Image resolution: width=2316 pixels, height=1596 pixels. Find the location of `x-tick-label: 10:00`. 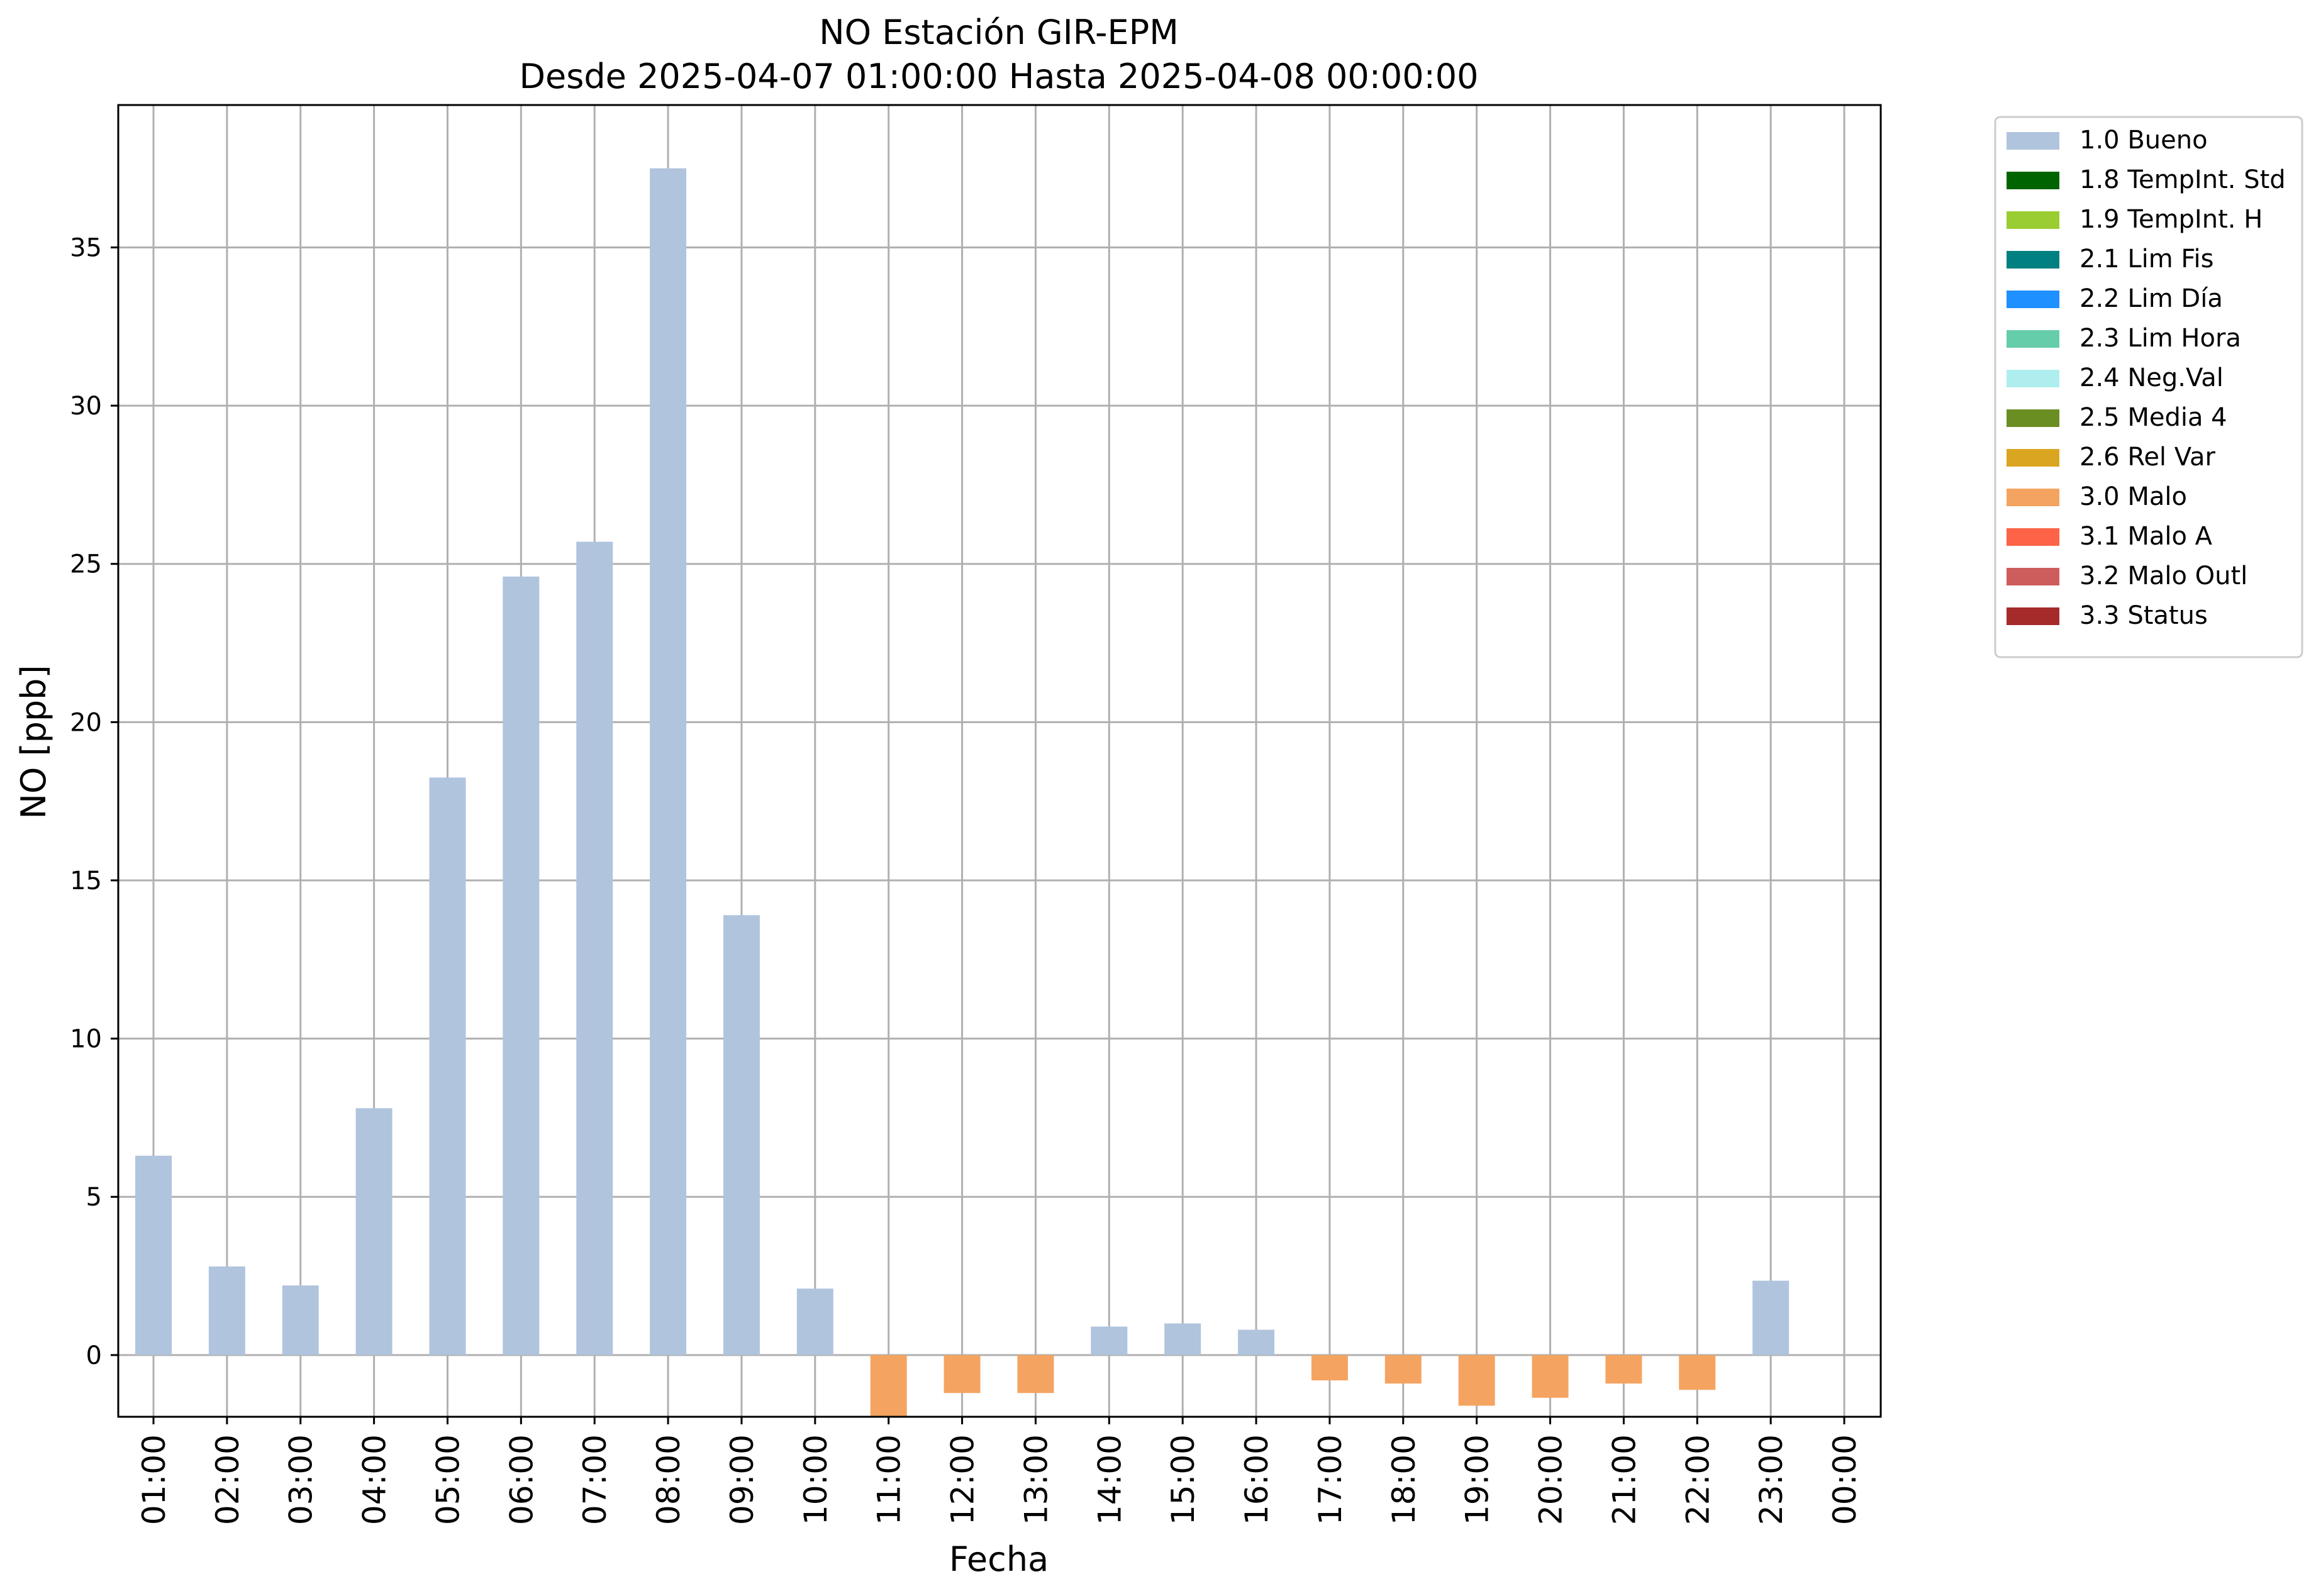

x-tick-label: 10:00 is located at coordinates (816, 1480).